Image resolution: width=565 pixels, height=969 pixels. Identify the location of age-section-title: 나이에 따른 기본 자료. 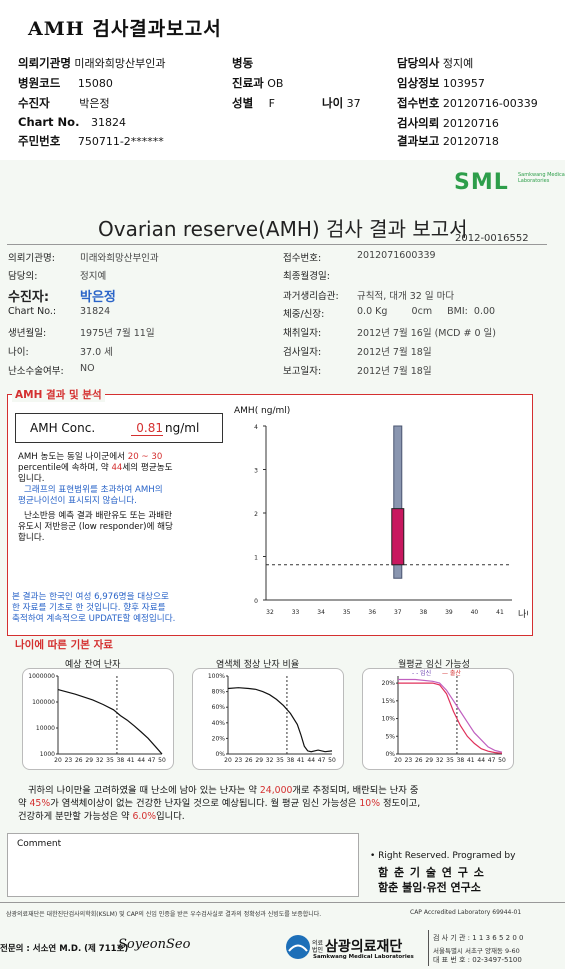
(64, 644).